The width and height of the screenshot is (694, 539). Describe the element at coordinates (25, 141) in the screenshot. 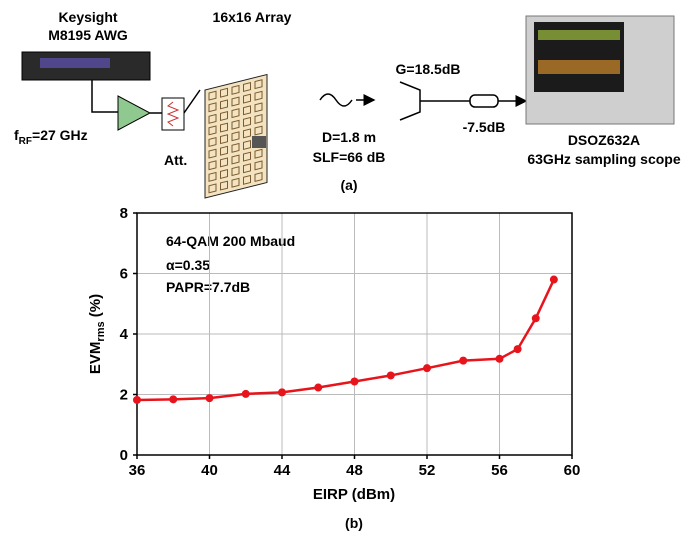

I see `frequency-sub: RF` at that location.